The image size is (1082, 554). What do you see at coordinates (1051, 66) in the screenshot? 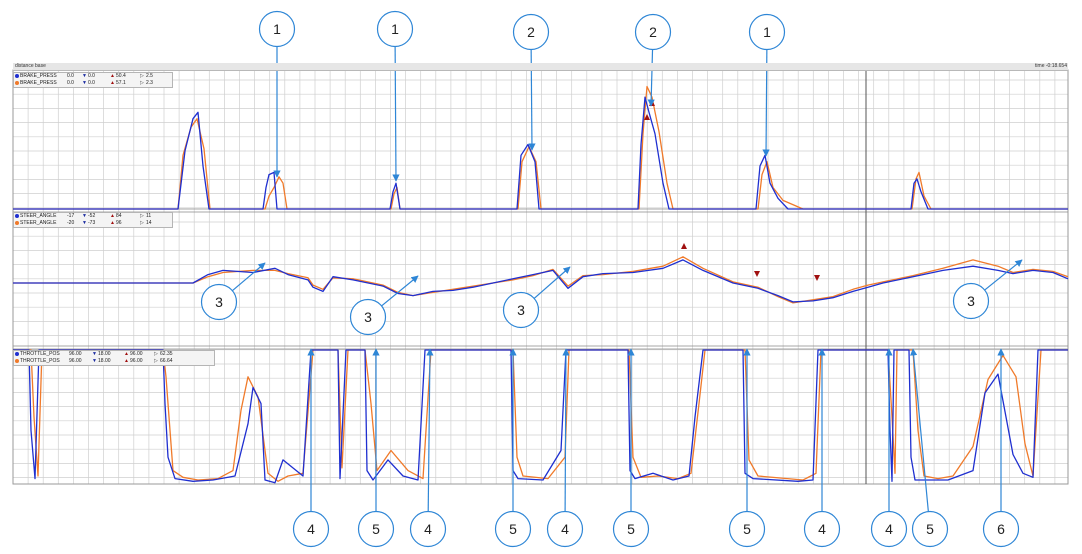
I see `header-right: time -0:18.654` at bounding box center [1051, 66].